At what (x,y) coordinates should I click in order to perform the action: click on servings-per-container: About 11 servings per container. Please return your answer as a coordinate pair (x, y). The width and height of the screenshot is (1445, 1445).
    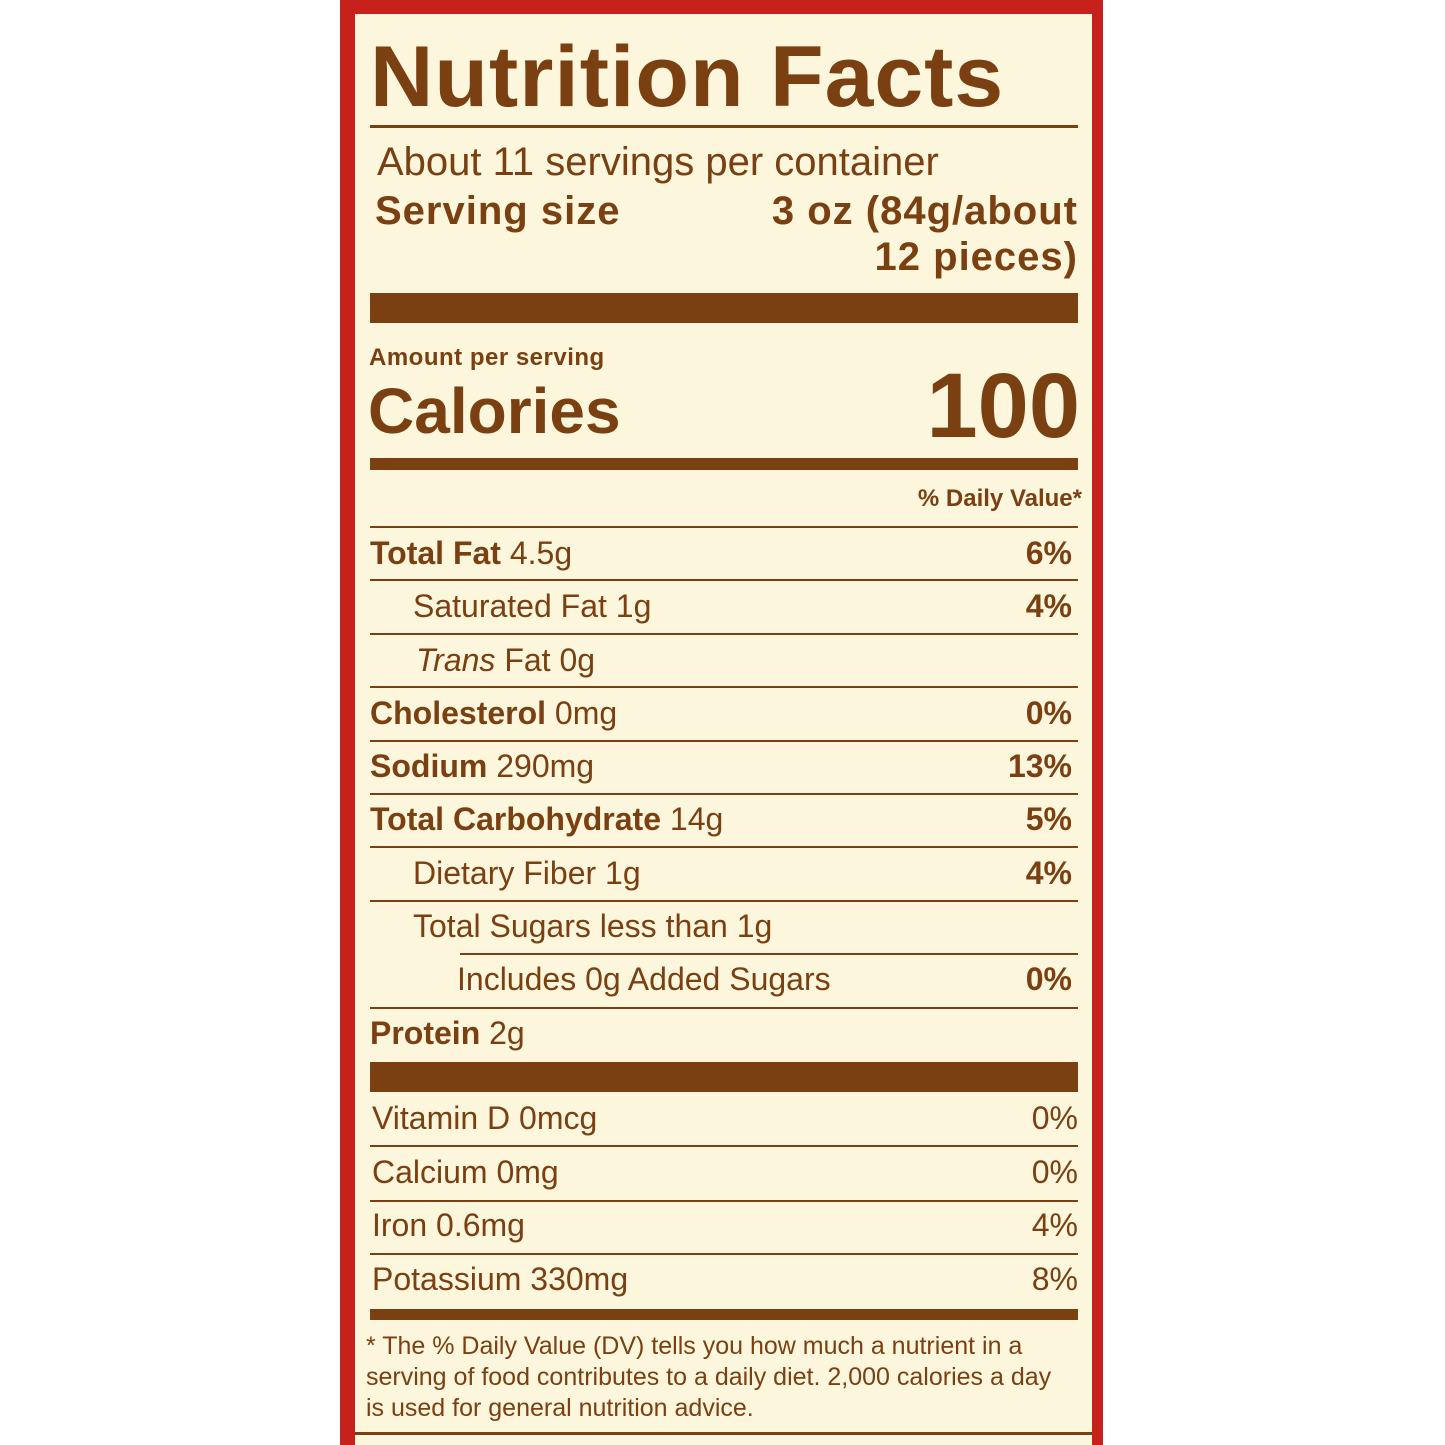
    Looking at the image, I should click on (658, 162).